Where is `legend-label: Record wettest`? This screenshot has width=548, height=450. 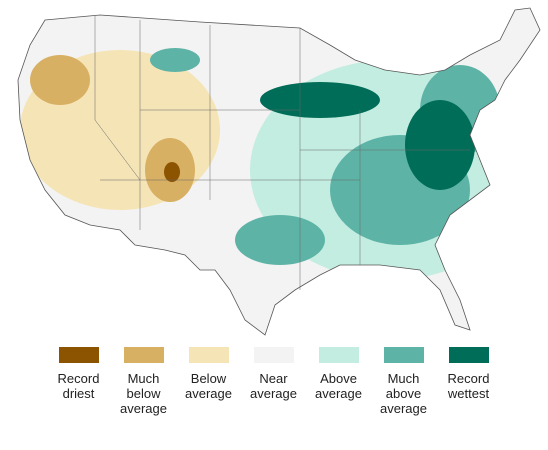
legend-label: Record wettest is located at coordinates (468, 386).